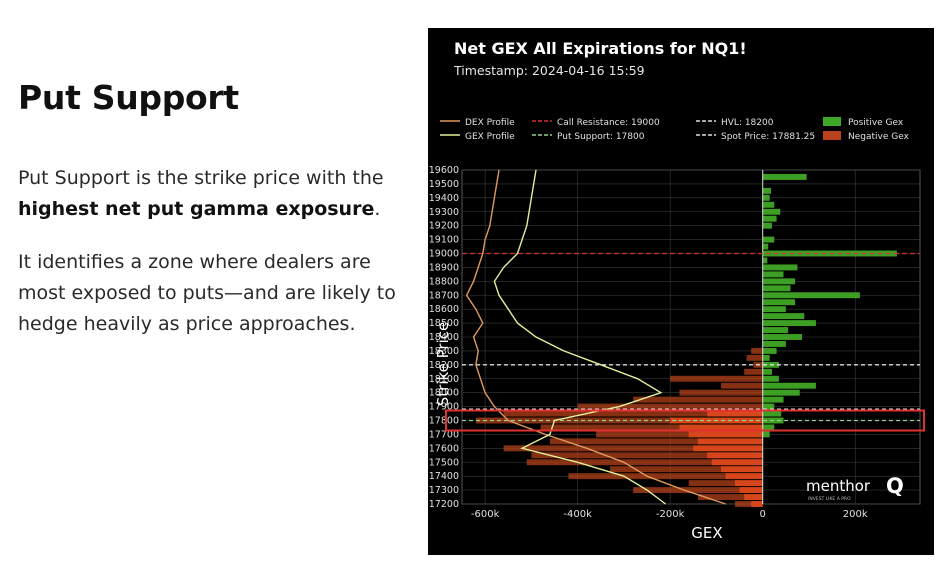  What do you see at coordinates (876, 123) in the screenshot?
I see `legend-label: Positive Gex` at bounding box center [876, 123].